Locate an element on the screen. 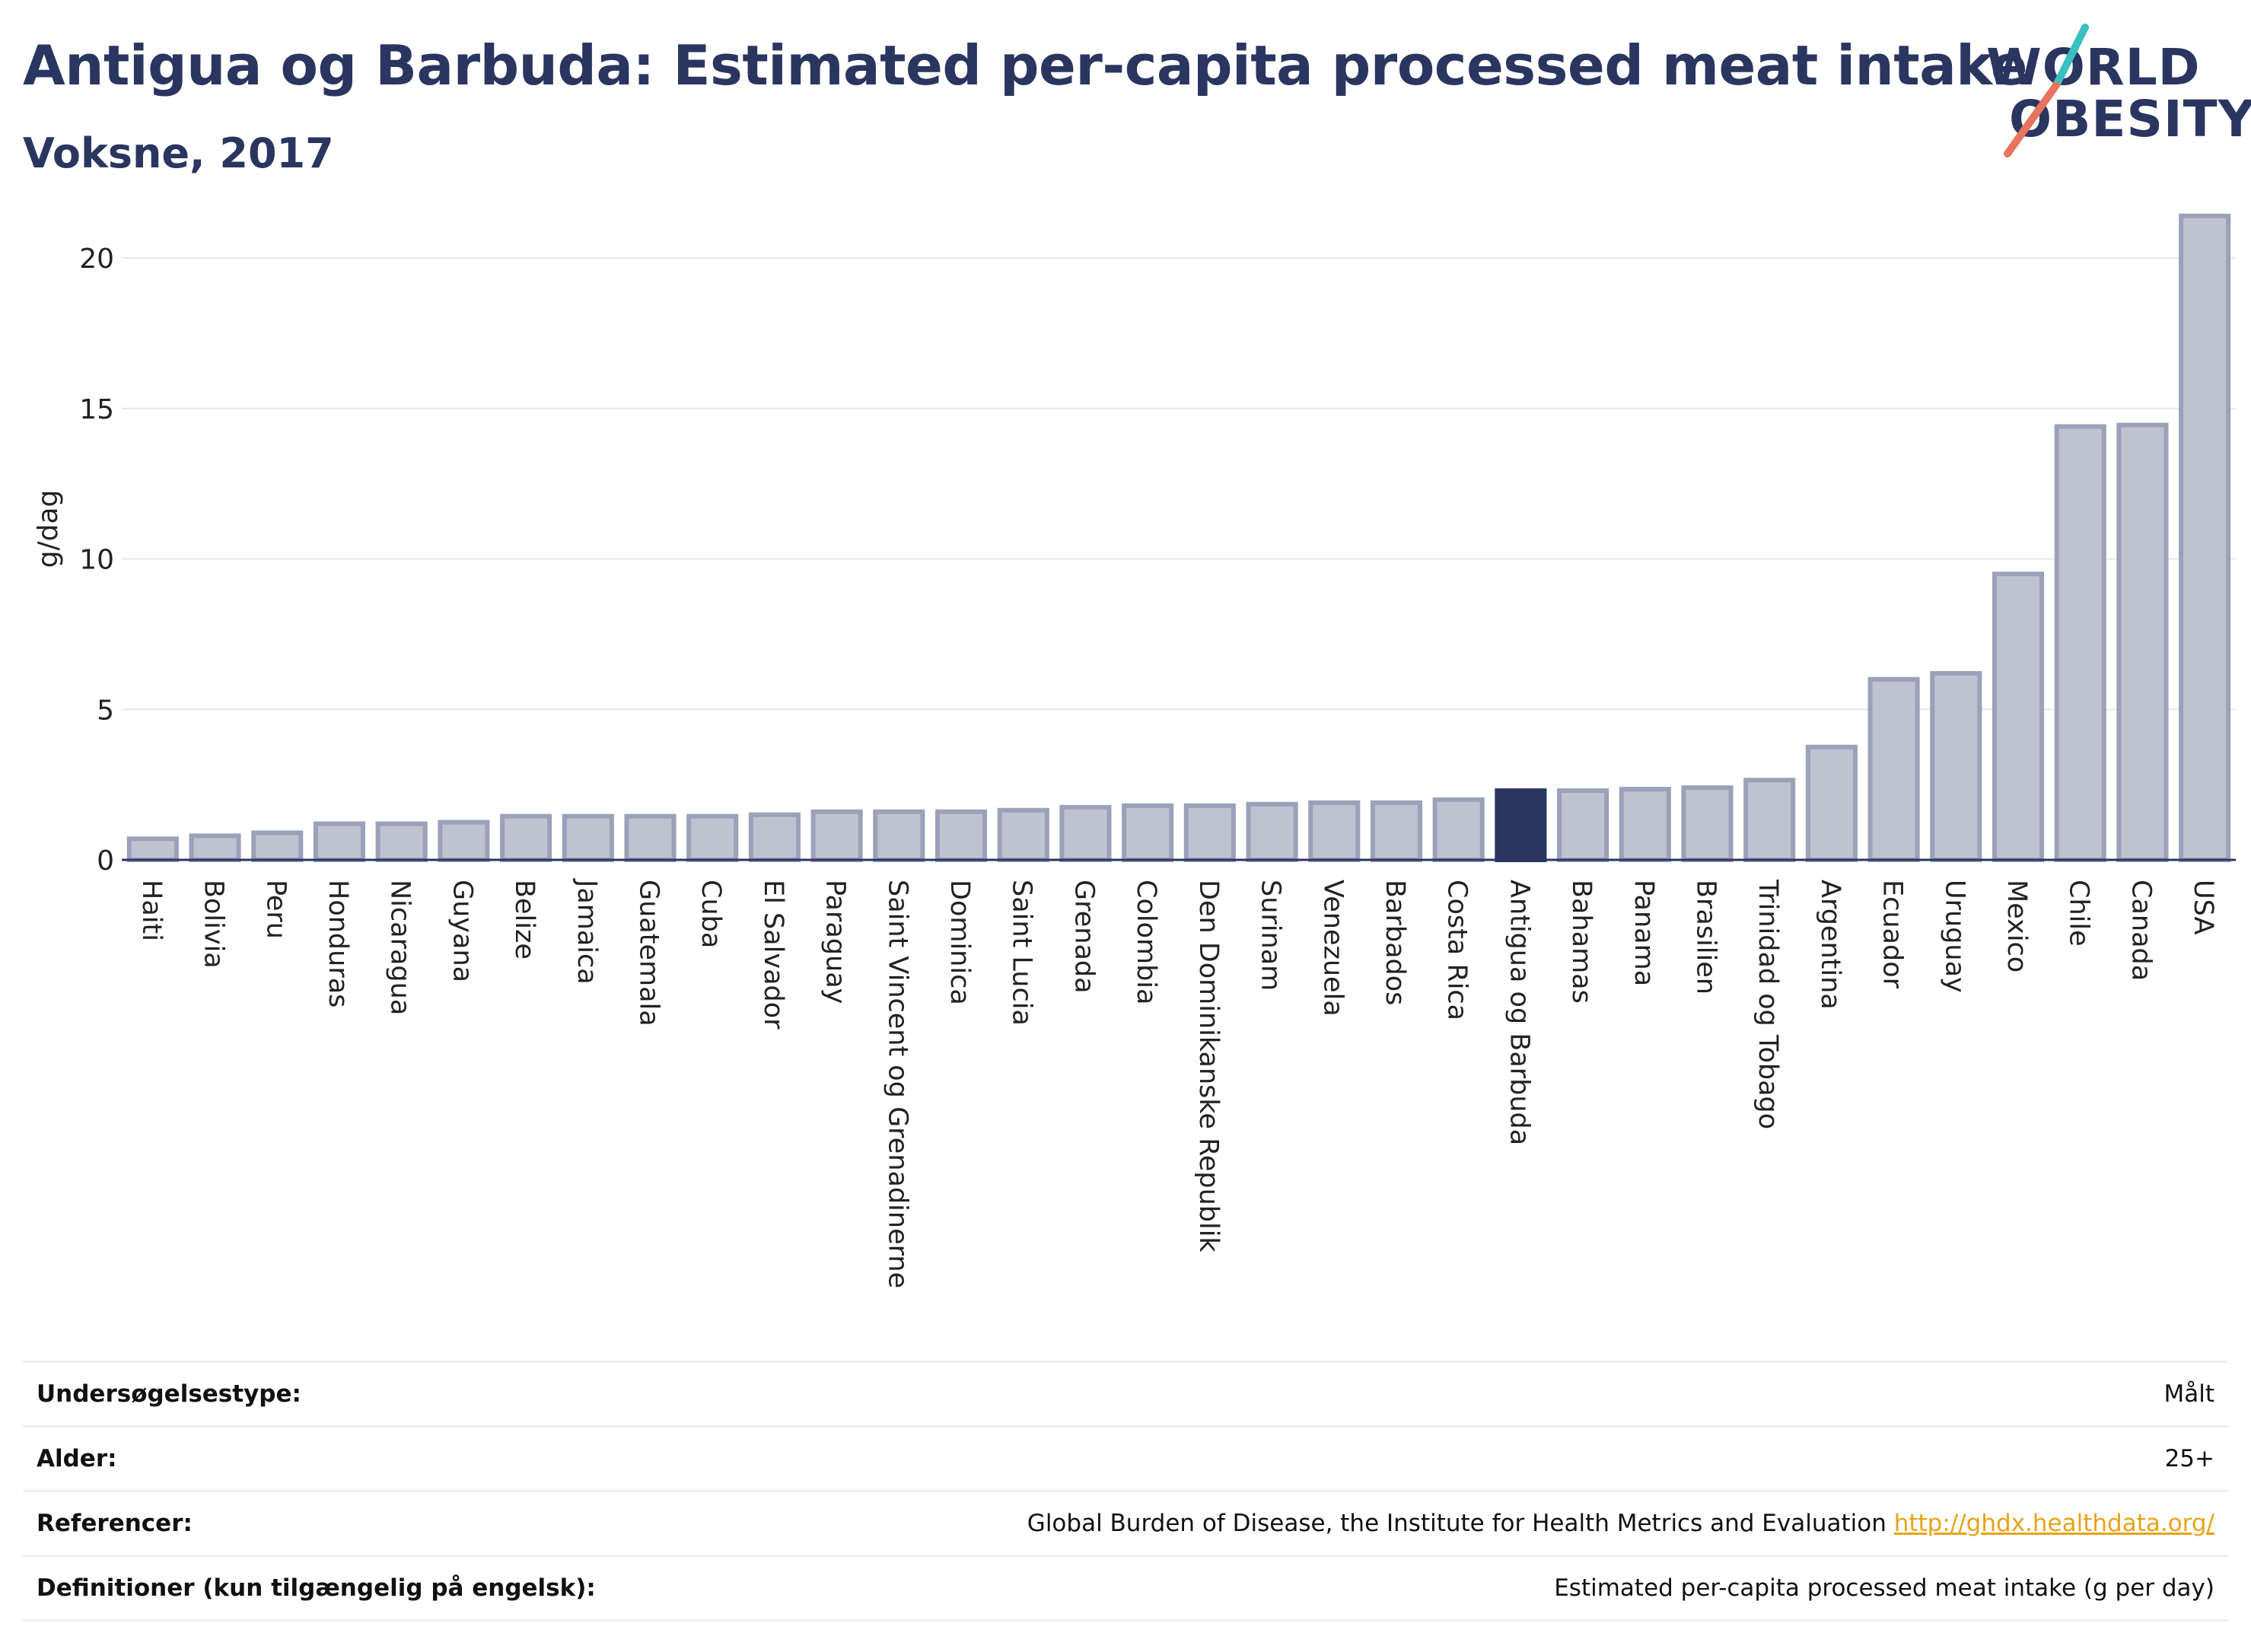 The image size is (2251, 1652). x-tick-label: Barbados is located at coordinates (1395, 942).